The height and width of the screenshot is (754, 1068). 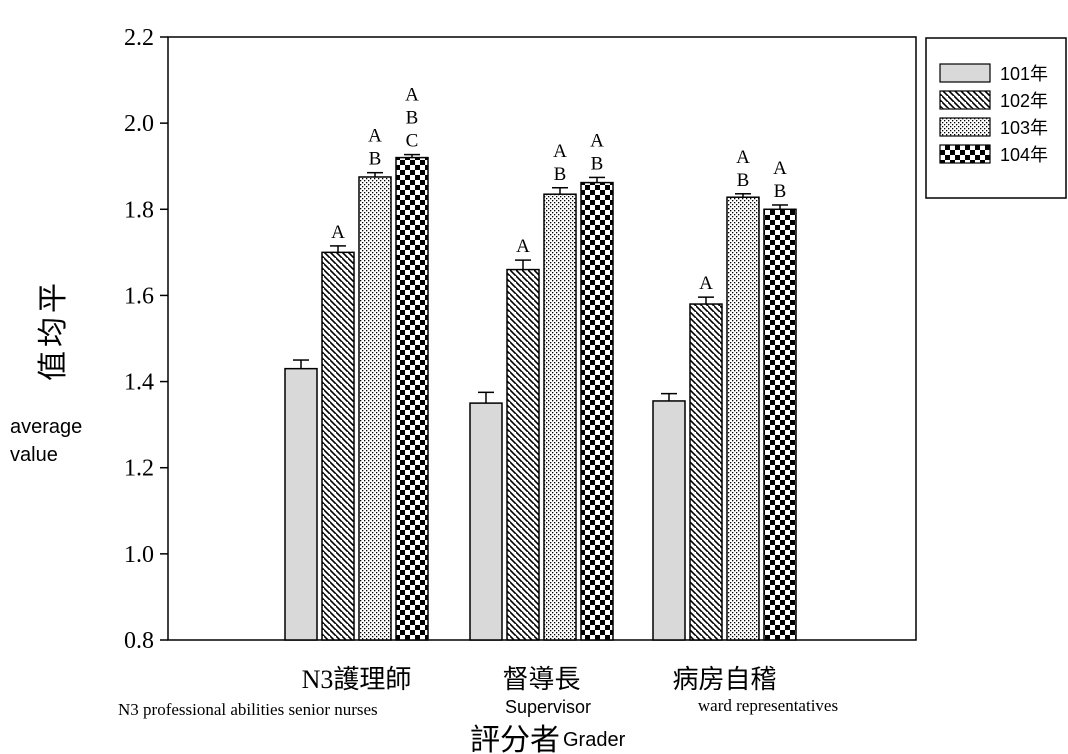 What do you see at coordinates (768, 705) in the screenshot?
I see `x-tick-note: ward representatives` at bounding box center [768, 705].